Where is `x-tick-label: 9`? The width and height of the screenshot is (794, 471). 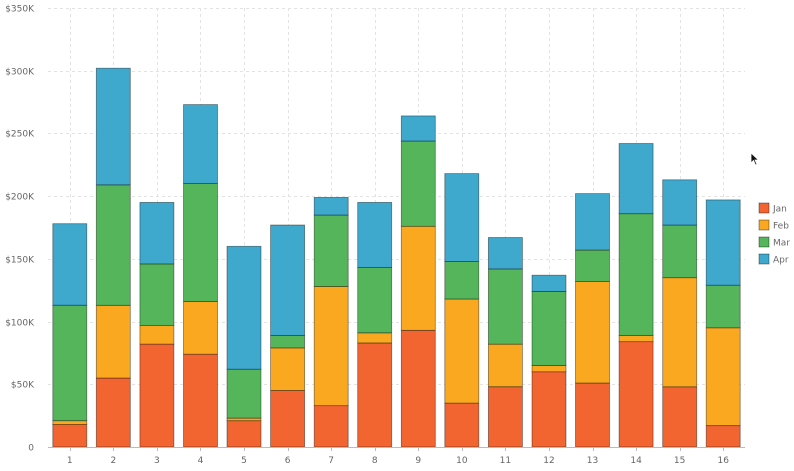 x-tick-label: 9 is located at coordinates (418, 461).